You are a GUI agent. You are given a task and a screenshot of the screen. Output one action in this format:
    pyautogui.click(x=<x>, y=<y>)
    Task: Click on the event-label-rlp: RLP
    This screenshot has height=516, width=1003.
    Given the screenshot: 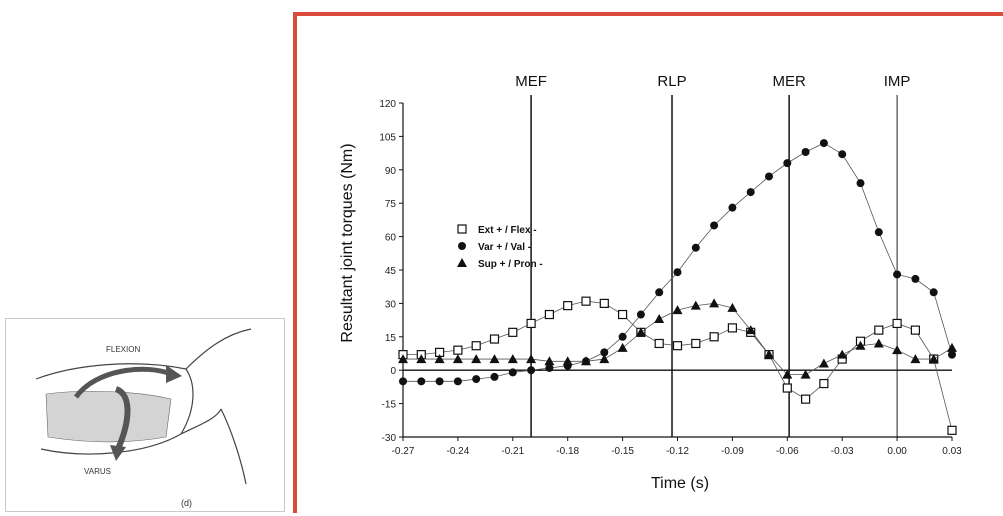 What is the action you would take?
    pyautogui.click(x=671, y=81)
    